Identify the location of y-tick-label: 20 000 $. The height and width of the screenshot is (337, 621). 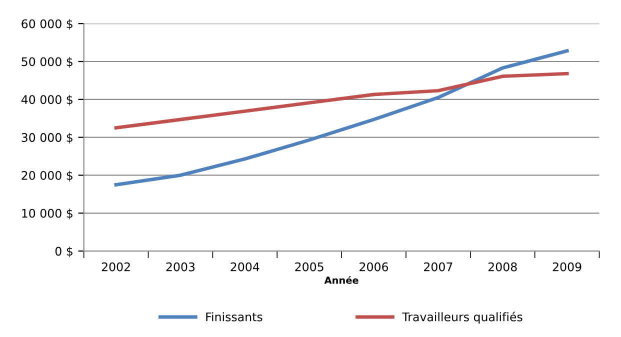
(47, 176).